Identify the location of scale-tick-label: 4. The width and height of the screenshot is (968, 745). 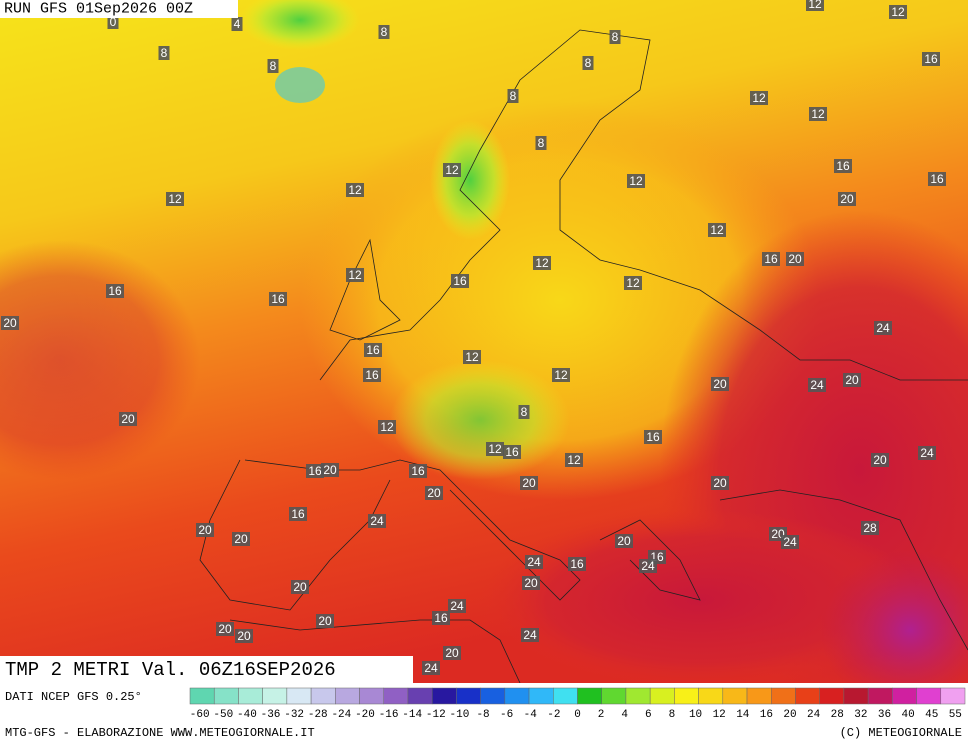
(624, 715).